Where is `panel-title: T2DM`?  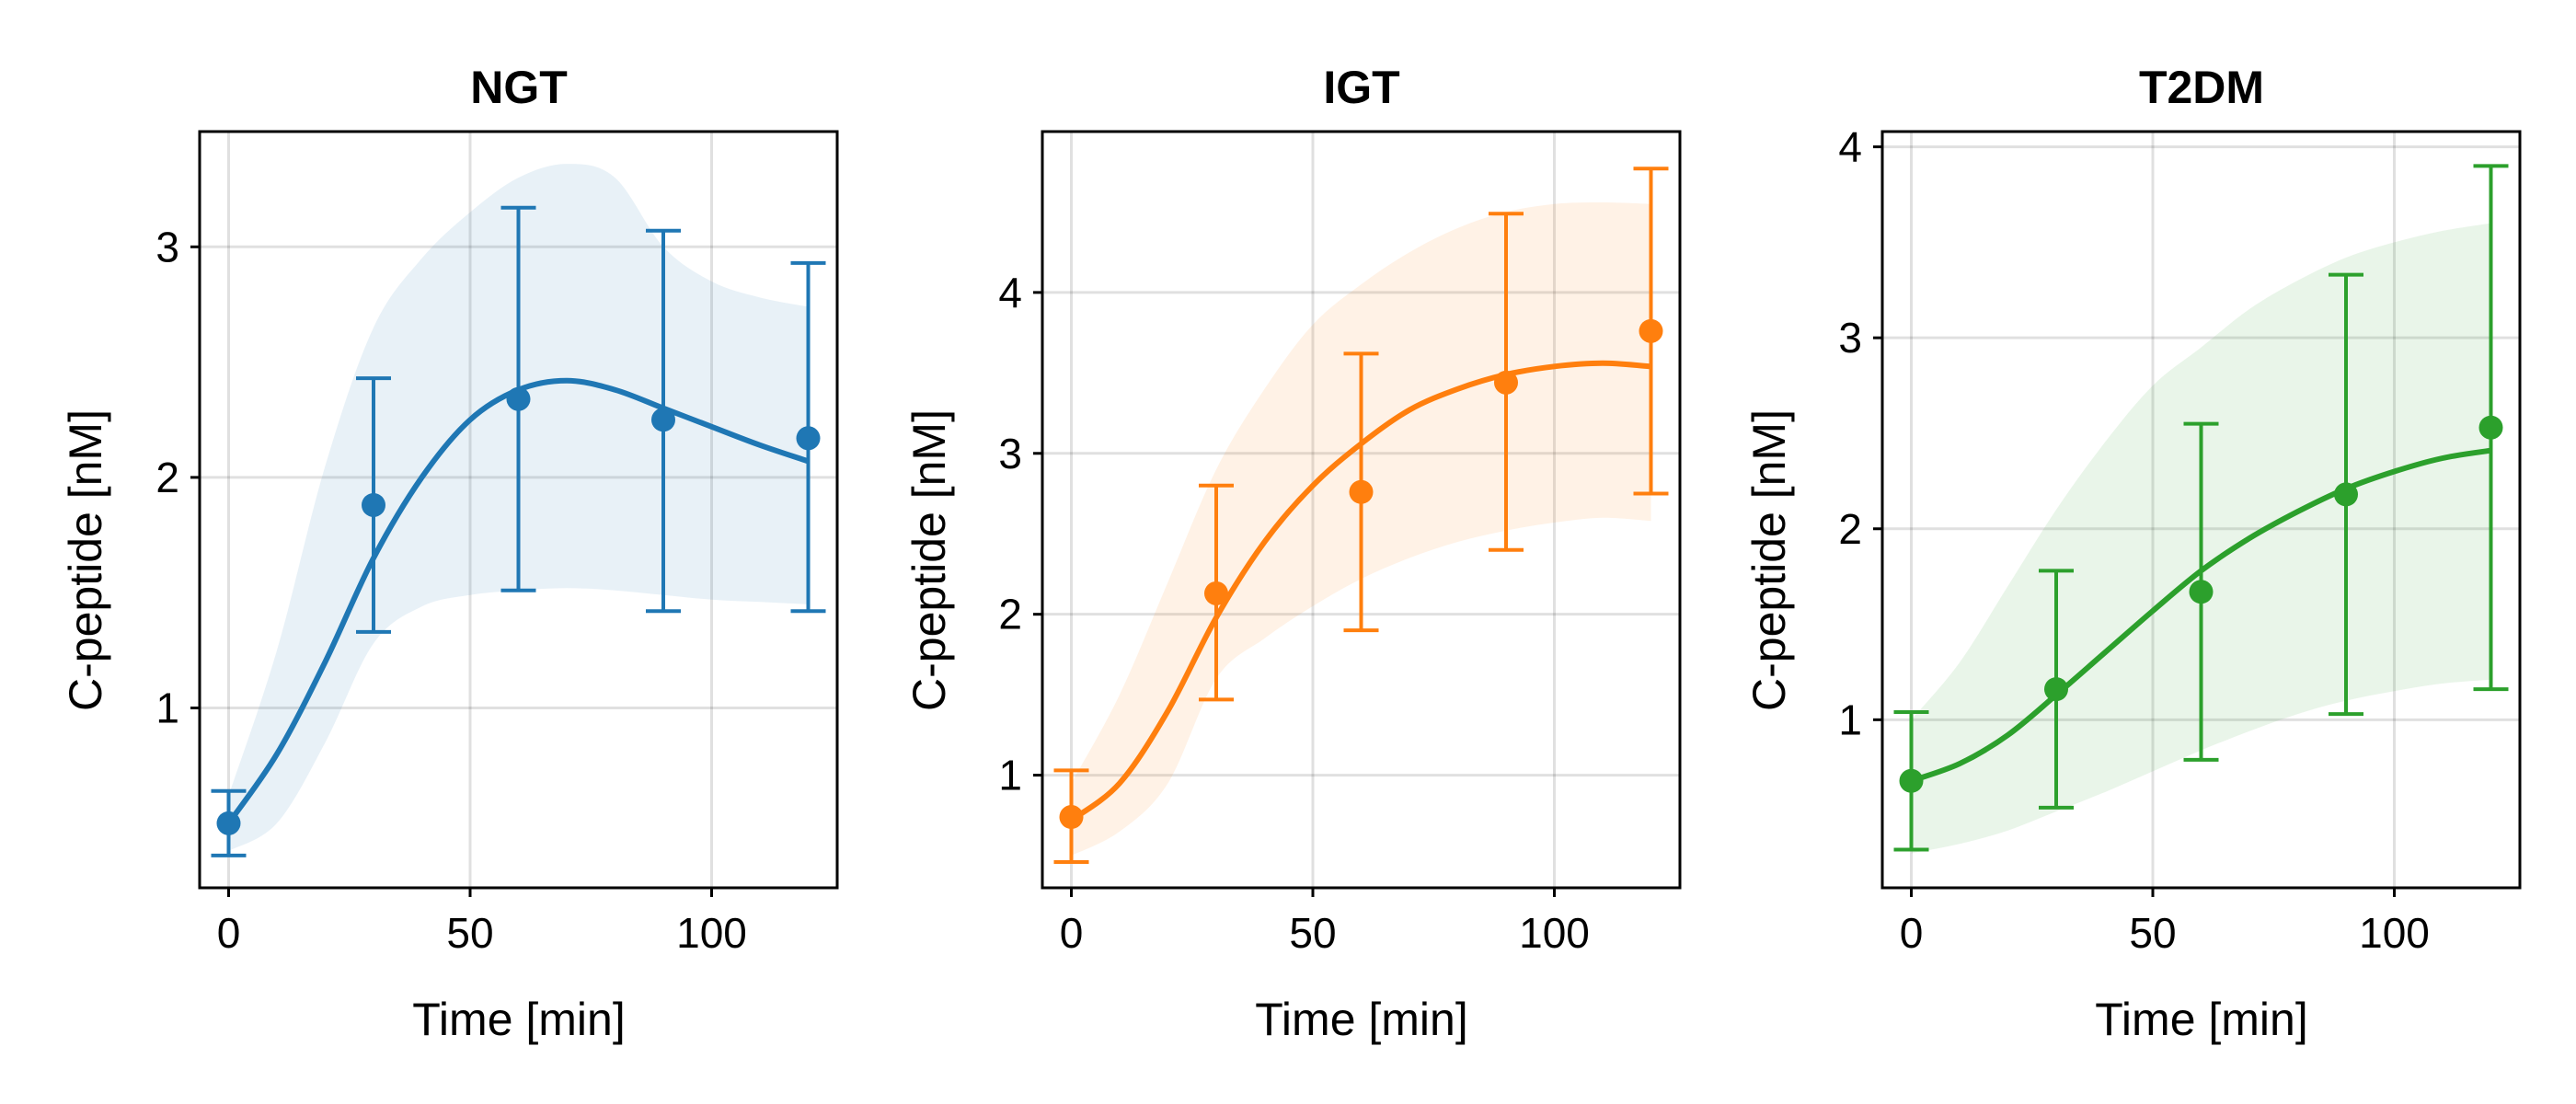
panel-title: T2DM is located at coordinates (2201, 87).